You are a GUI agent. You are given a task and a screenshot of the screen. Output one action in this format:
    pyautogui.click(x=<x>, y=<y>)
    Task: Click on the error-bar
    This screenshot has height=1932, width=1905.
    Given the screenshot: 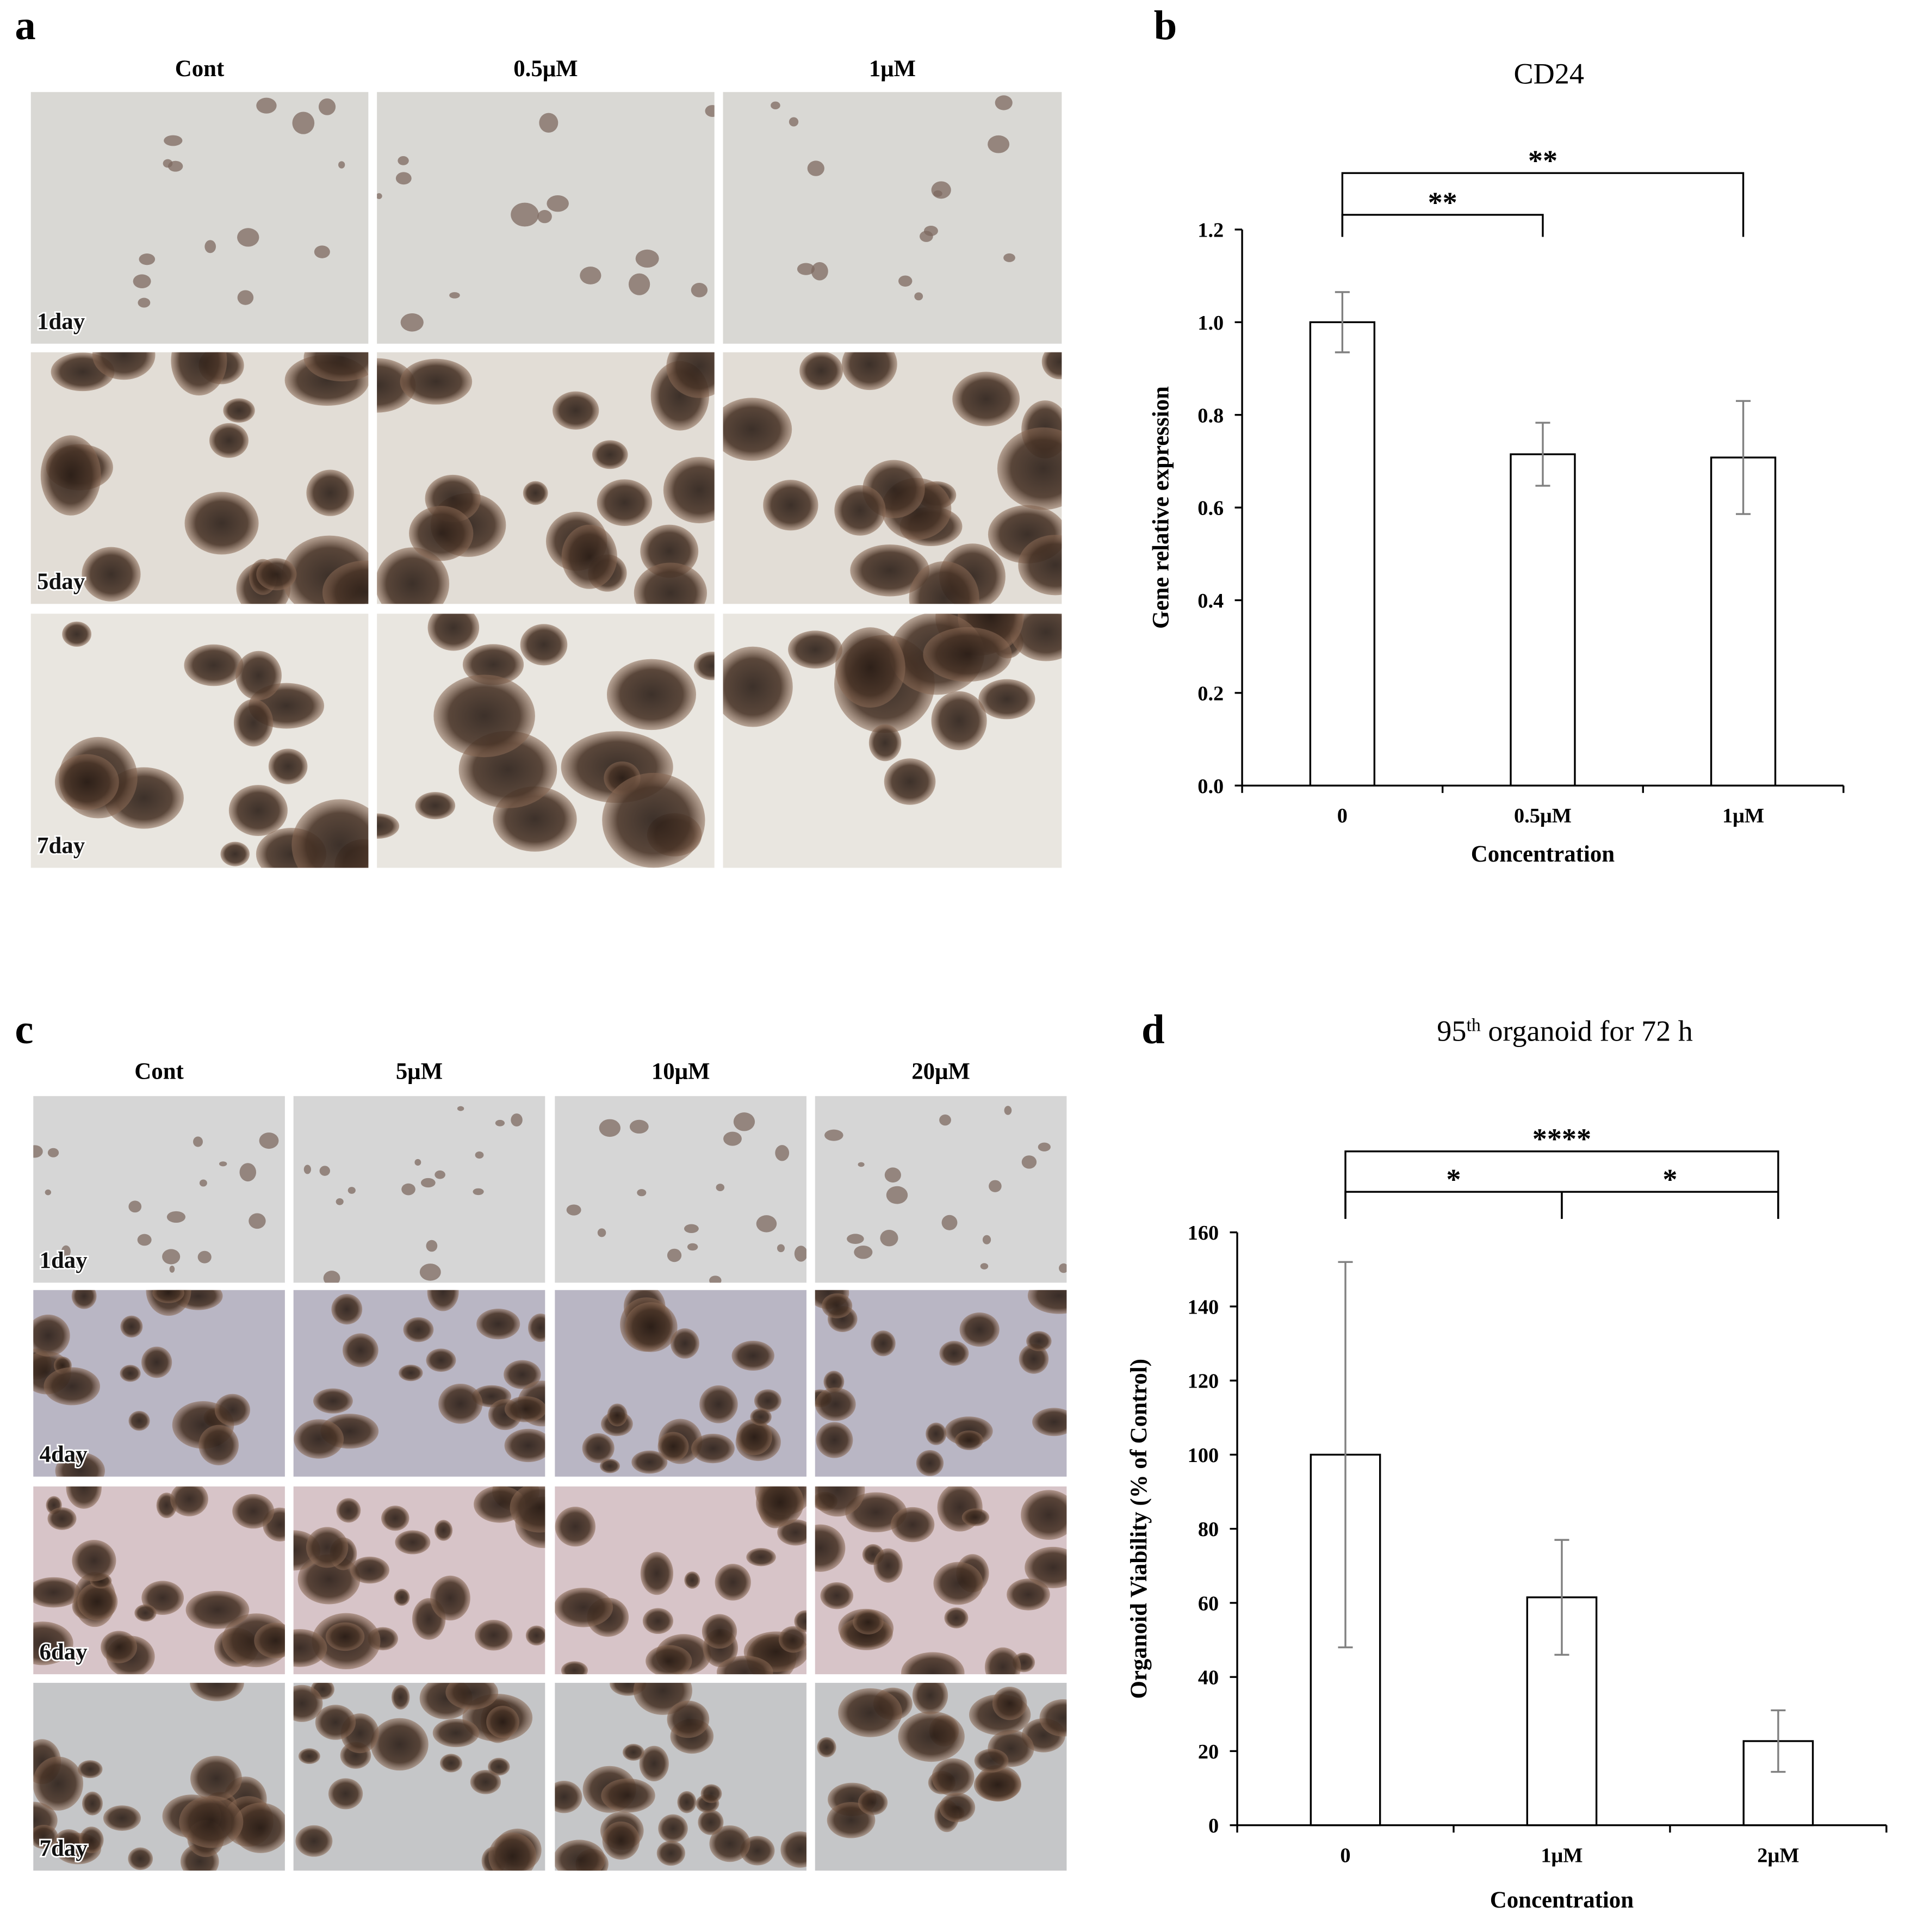 What is the action you would take?
    pyautogui.click(x=1342, y=322)
    